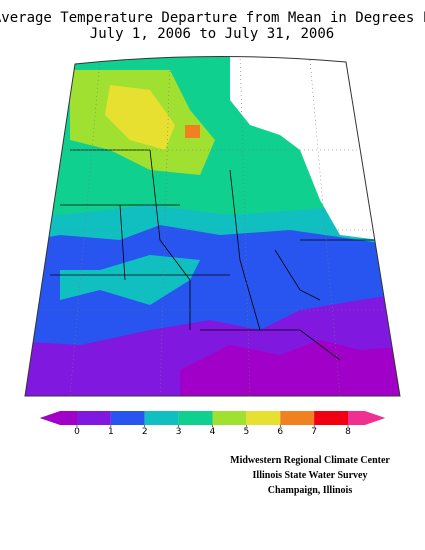 Image resolution: width=425 pixels, height=550 pixels. Describe the element at coordinates (179, 432) in the screenshot. I see `tick-label: 3` at that location.